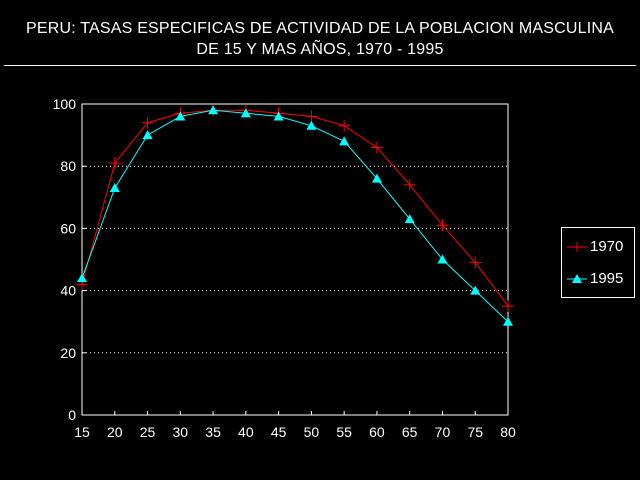 The height and width of the screenshot is (480, 640). What do you see at coordinates (312, 432) in the screenshot?
I see `x-tick-label: 50` at bounding box center [312, 432].